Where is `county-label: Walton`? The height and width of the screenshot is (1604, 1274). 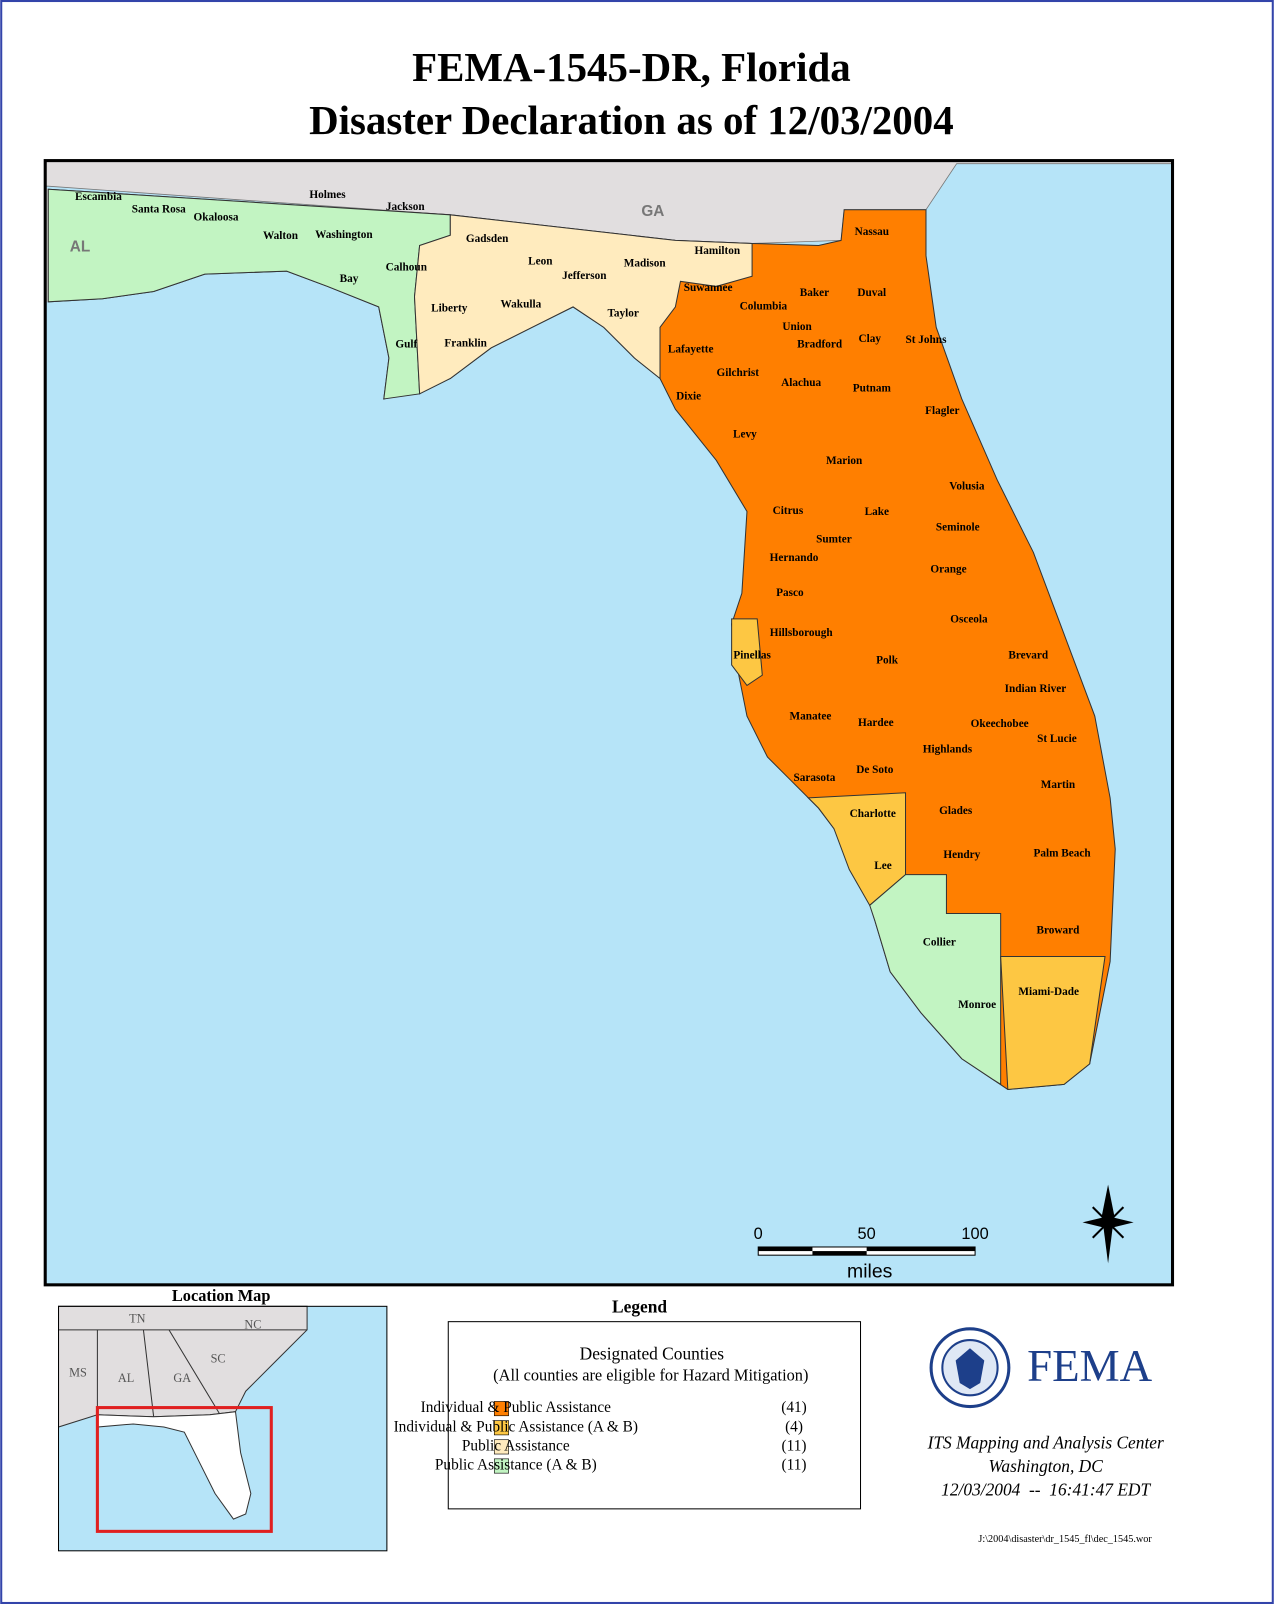 county-label: Walton is located at coordinates (281, 236).